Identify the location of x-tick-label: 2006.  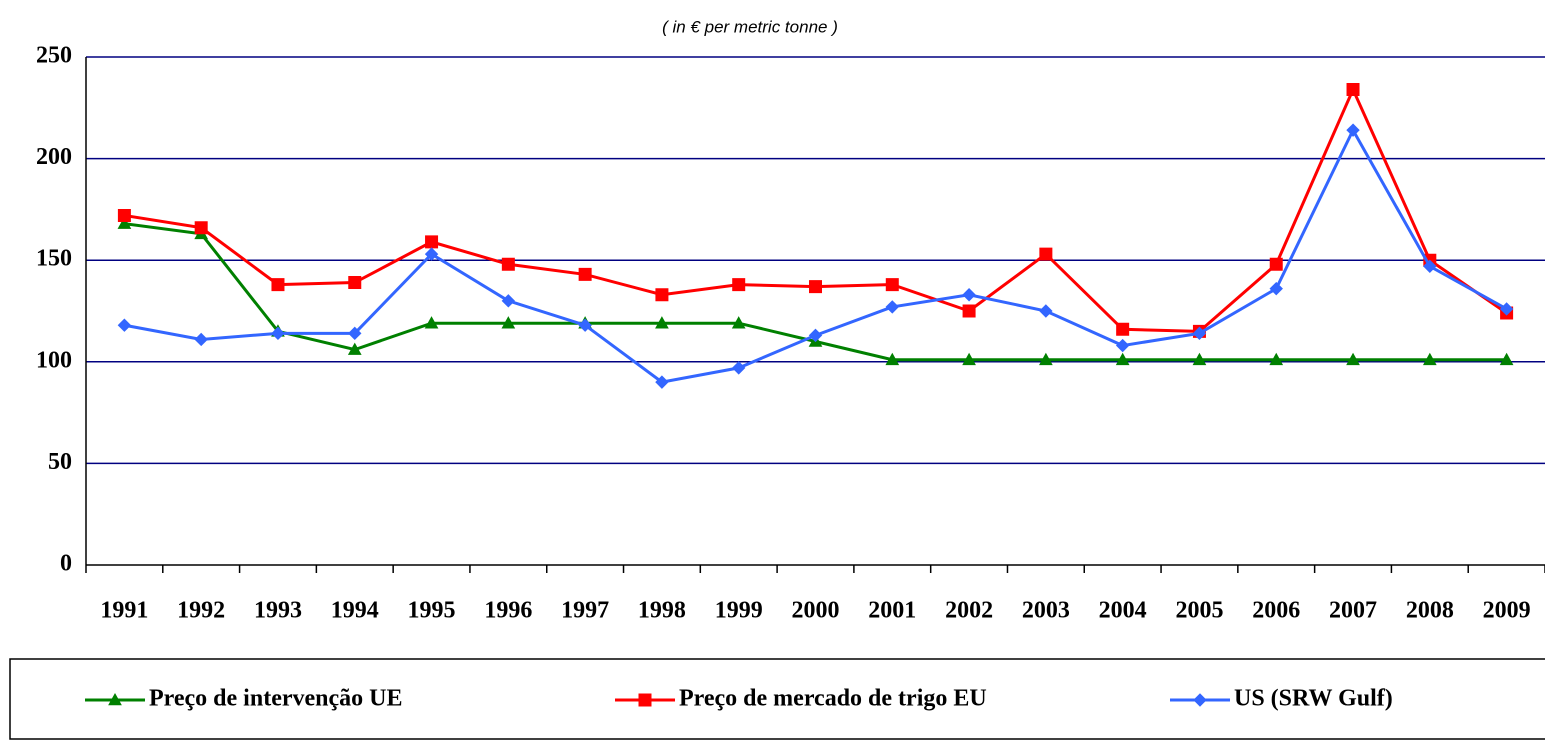
(1276, 611).